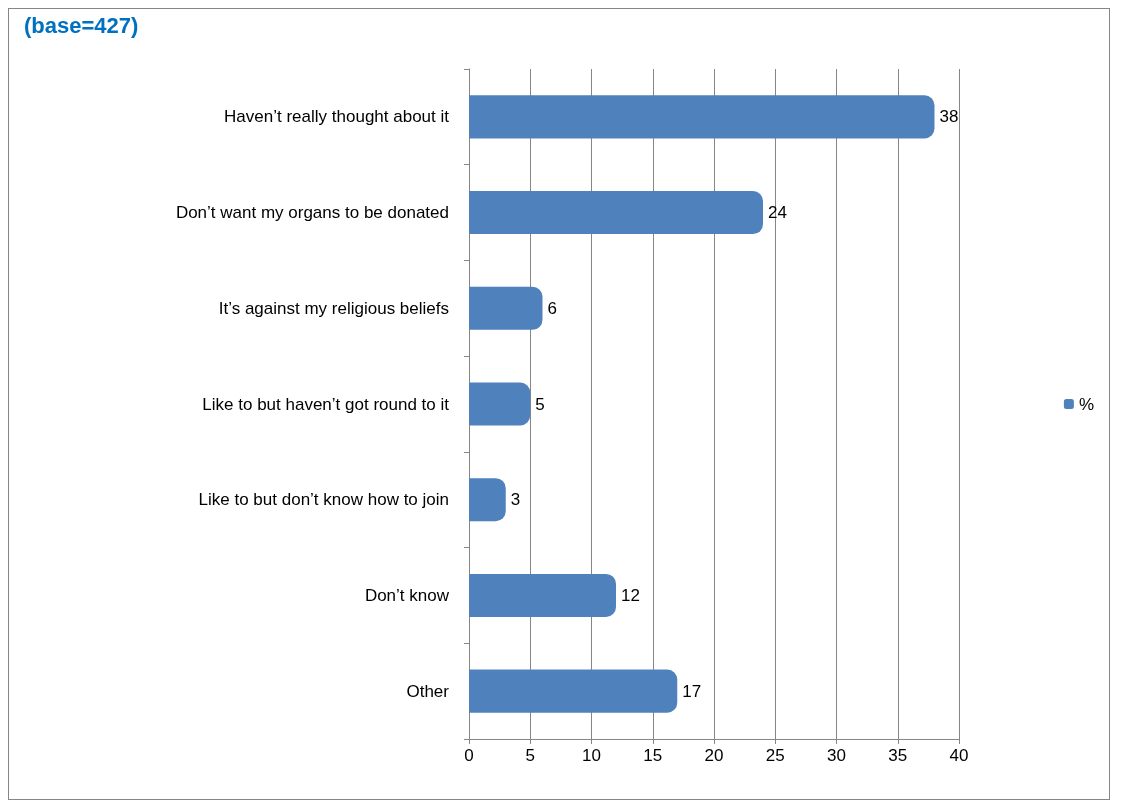 The image size is (1123, 810). Describe the element at coordinates (407, 595) in the screenshot. I see `y-tick-label: Don’t know` at that location.